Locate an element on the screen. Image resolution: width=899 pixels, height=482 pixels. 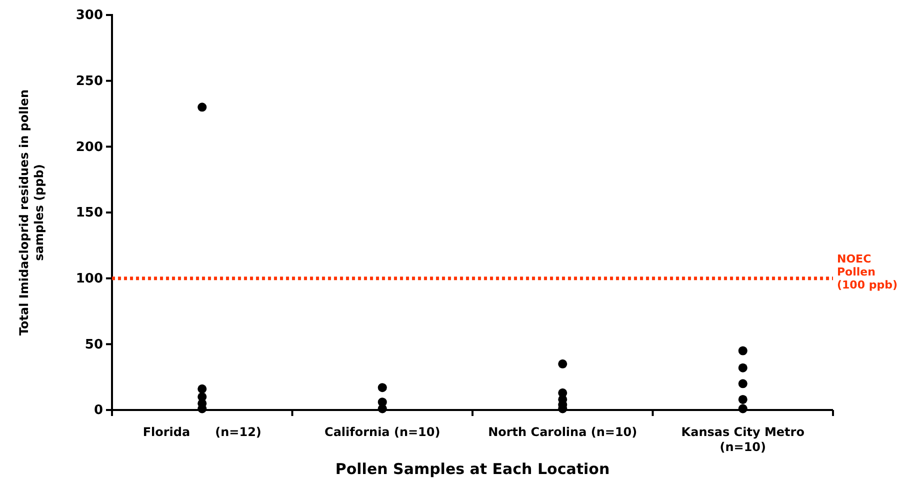
y-tick-label: 200 is located at coordinates (89, 147).